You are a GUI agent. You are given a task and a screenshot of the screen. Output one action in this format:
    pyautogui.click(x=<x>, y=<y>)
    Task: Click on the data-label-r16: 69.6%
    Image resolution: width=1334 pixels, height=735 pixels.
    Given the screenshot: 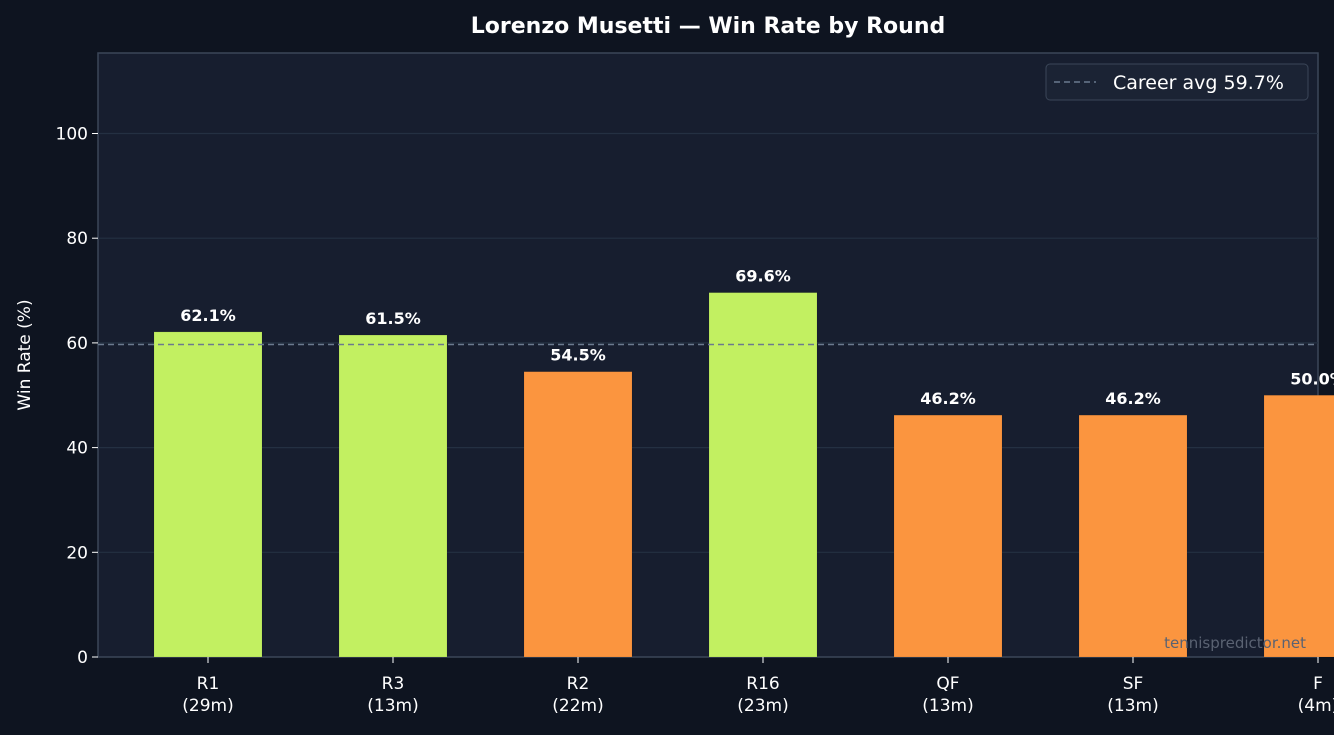 What is the action you would take?
    pyautogui.click(x=763, y=276)
    